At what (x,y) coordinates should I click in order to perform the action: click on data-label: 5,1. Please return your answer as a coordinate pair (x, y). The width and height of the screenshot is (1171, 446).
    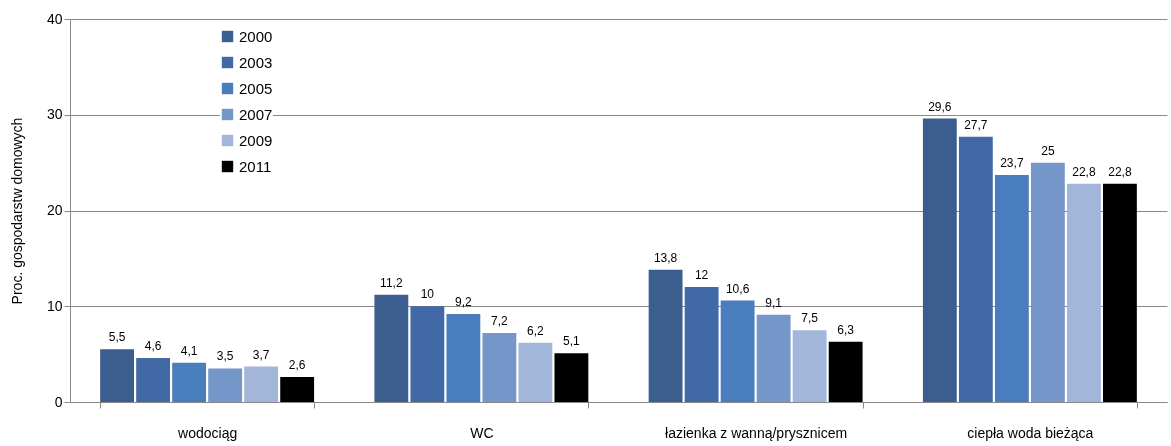
    Looking at the image, I should click on (572, 341).